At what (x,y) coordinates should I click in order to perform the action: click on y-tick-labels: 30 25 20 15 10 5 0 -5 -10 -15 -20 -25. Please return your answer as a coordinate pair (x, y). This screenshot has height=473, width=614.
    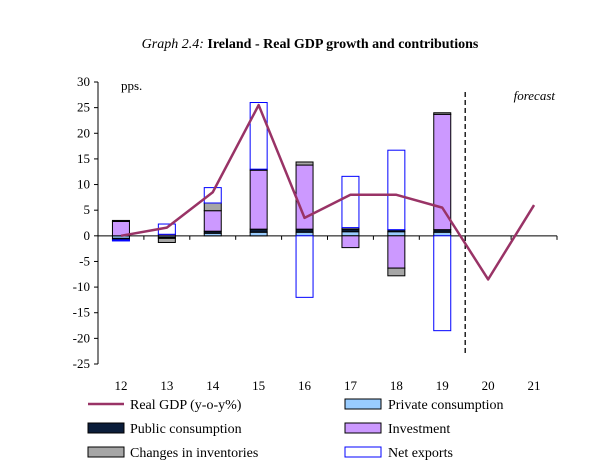
    Looking at the image, I should click on (81, 222).